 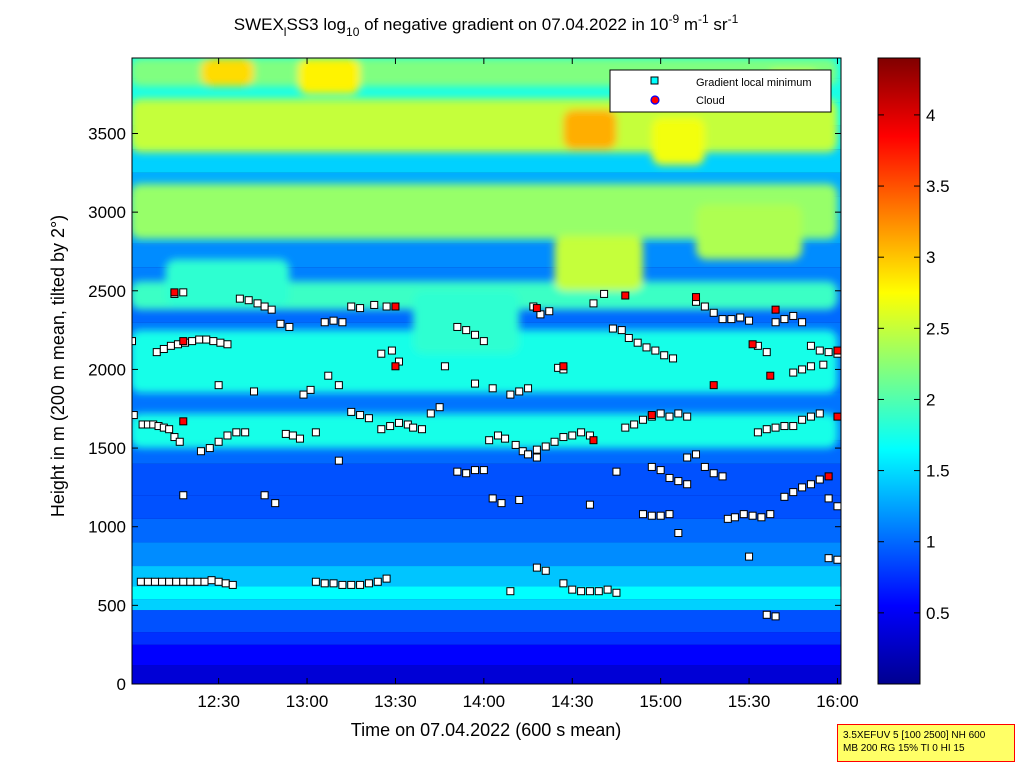 What do you see at coordinates (107, 369) in the screenshot?
I see `y-tick-label: 2000` at bounding box center [107, 369].